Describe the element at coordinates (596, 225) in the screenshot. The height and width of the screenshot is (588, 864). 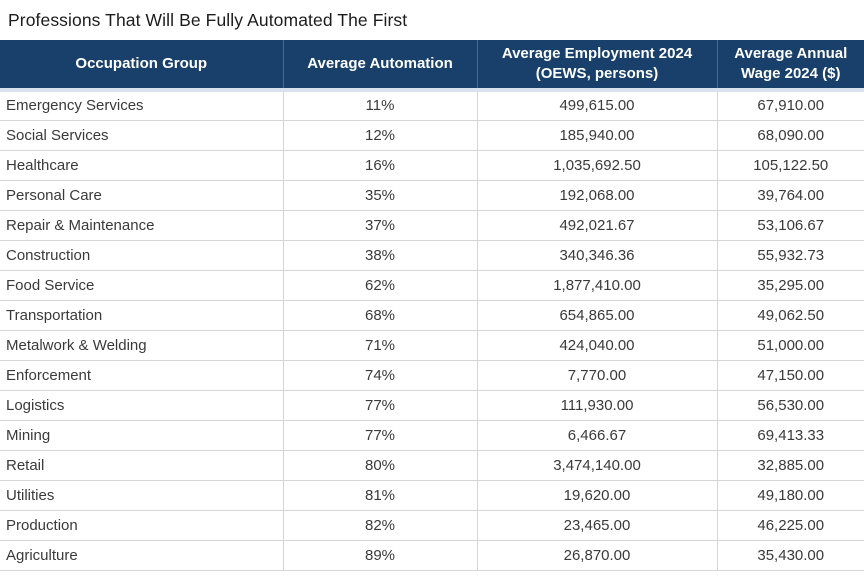
I see `cell-average-employment: 492,021.67` at that location.